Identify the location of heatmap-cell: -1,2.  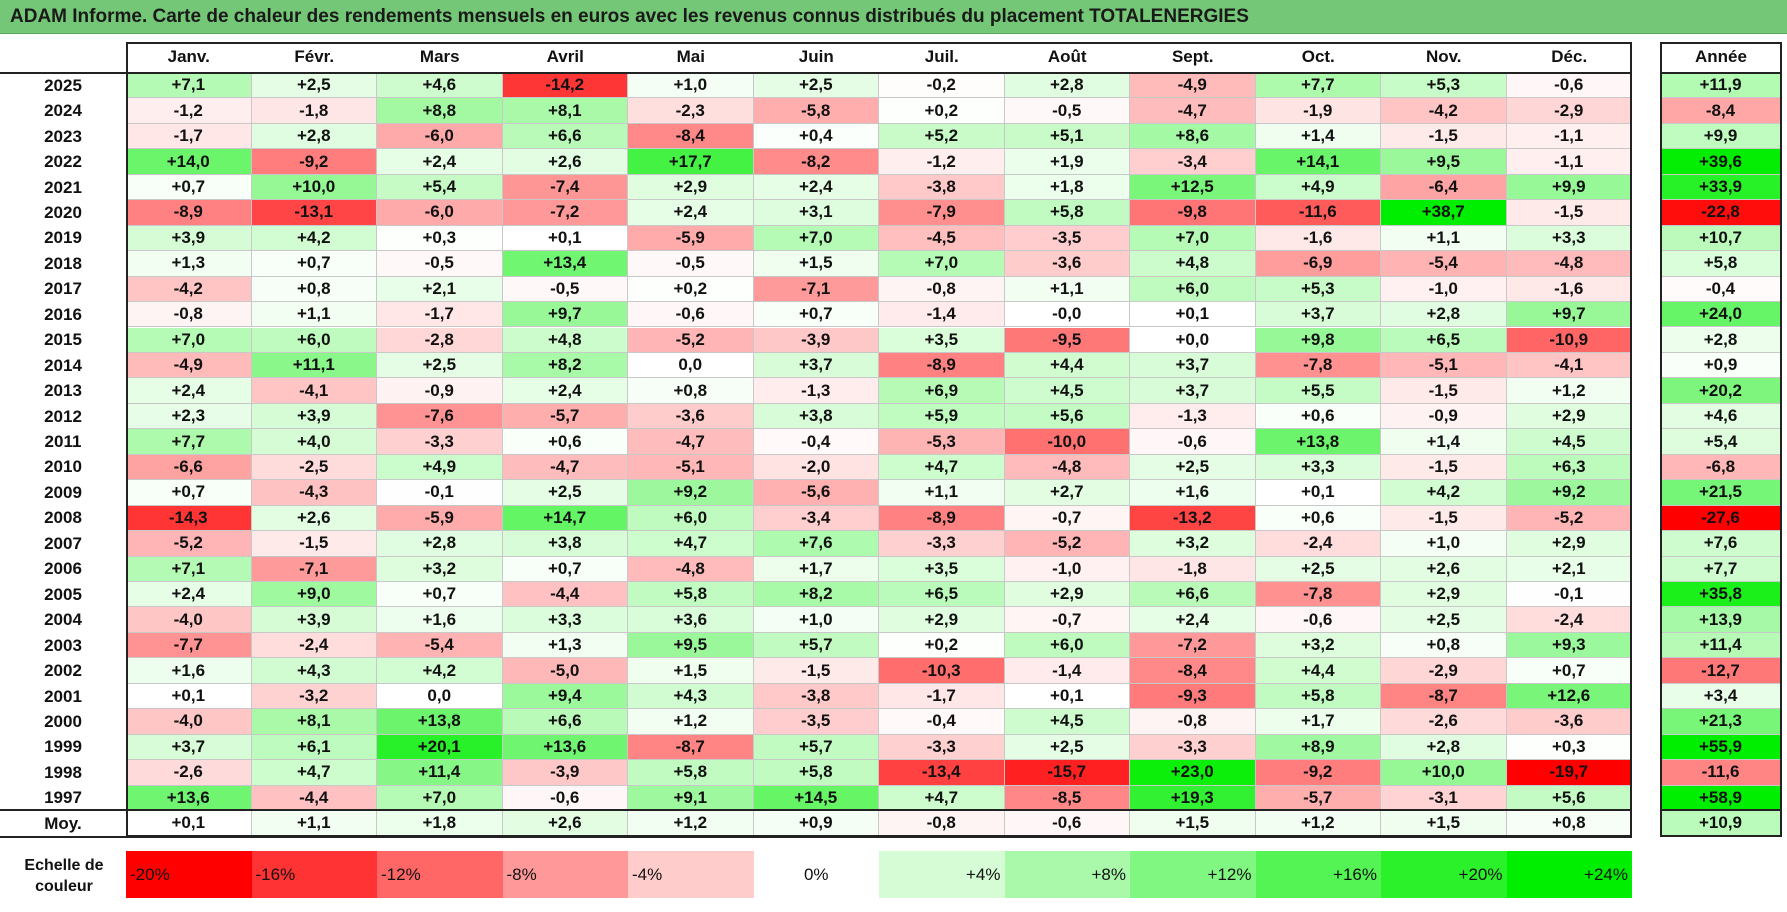
(189, 111).